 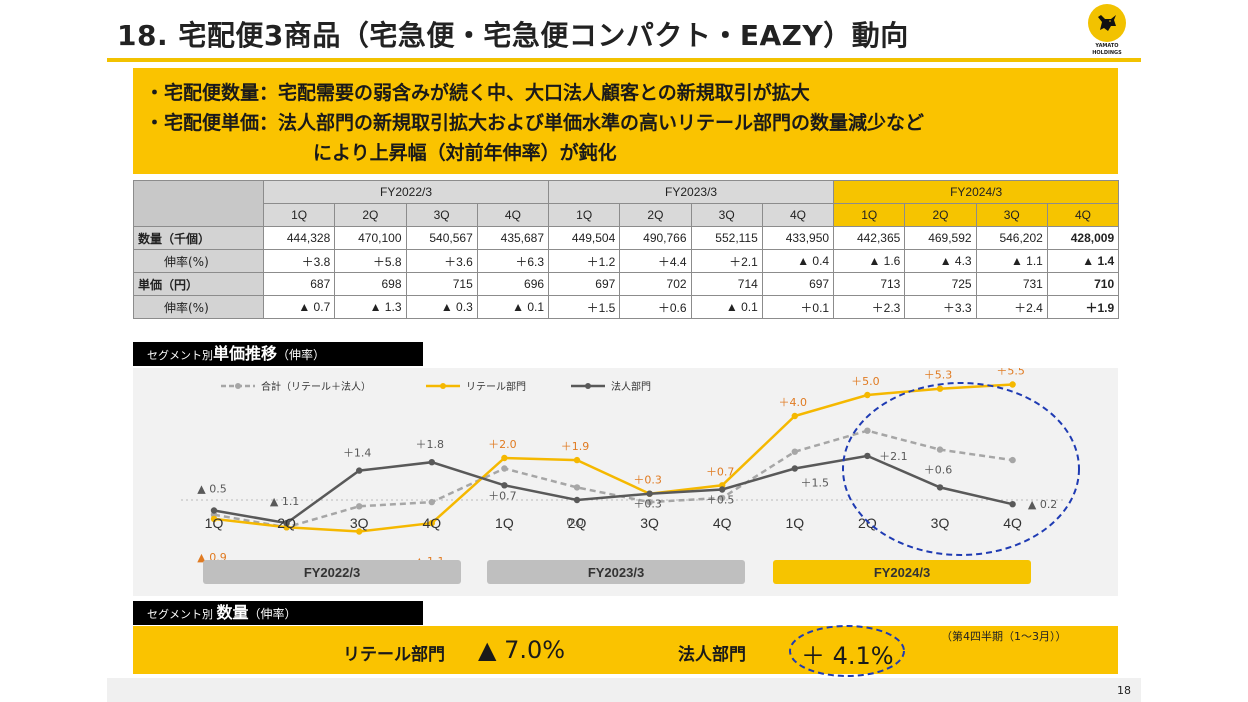 I want to click on table-cell: 435,687, so click(x=513, y=238).